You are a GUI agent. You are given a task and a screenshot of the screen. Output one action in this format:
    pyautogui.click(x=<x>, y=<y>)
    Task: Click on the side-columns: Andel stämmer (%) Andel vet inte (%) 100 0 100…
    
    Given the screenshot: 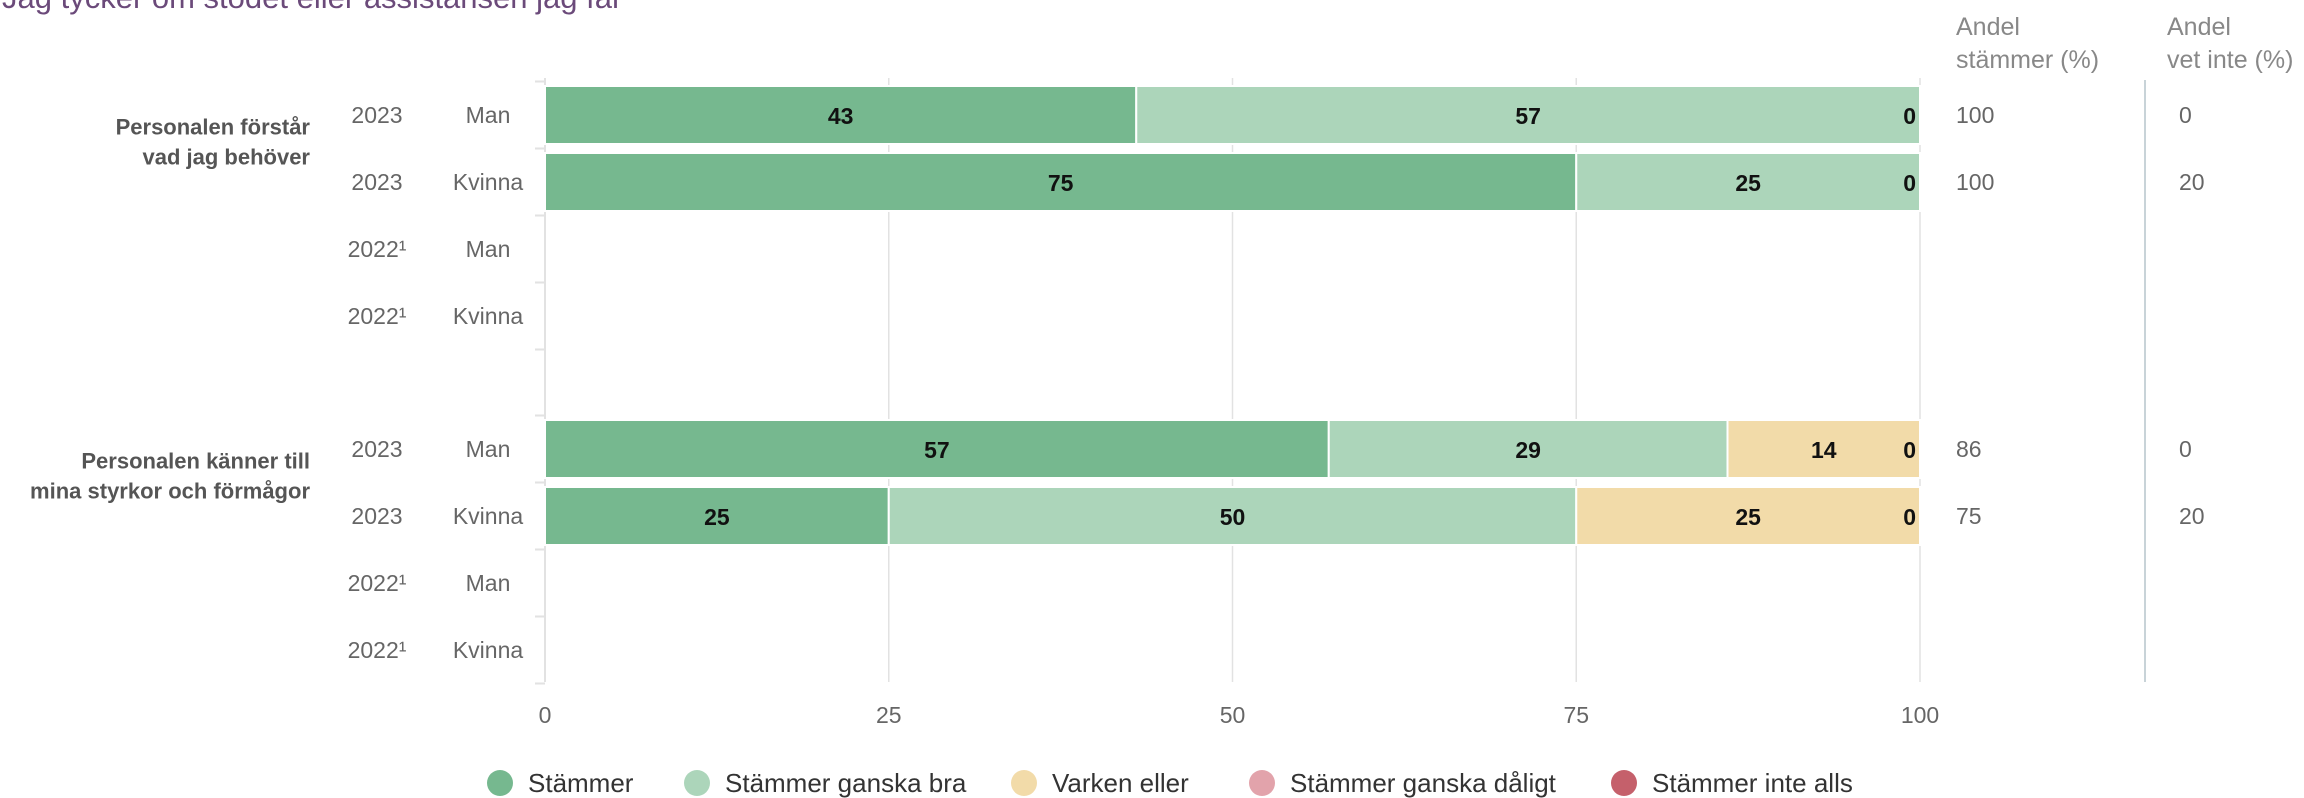 What is the action you would take?
    pyautogui.click(x=2124, y=271)
    